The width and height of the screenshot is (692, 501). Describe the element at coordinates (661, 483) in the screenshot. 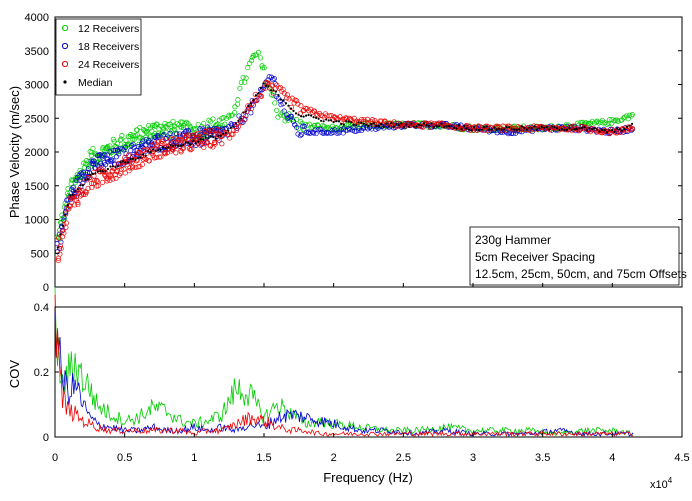

I see `x-exponent-label: x104` at that location.